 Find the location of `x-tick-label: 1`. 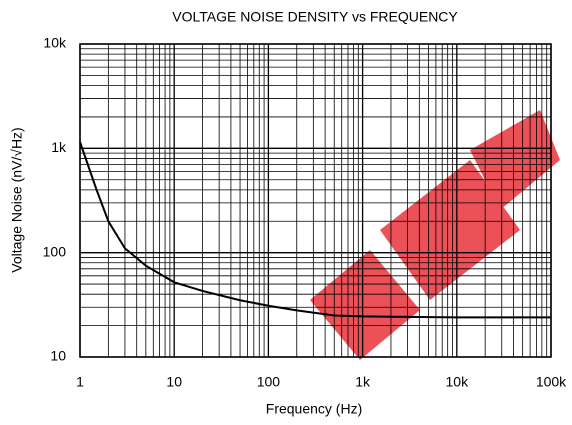

x-tick-label: 1 is located at coordinates (80, 382).